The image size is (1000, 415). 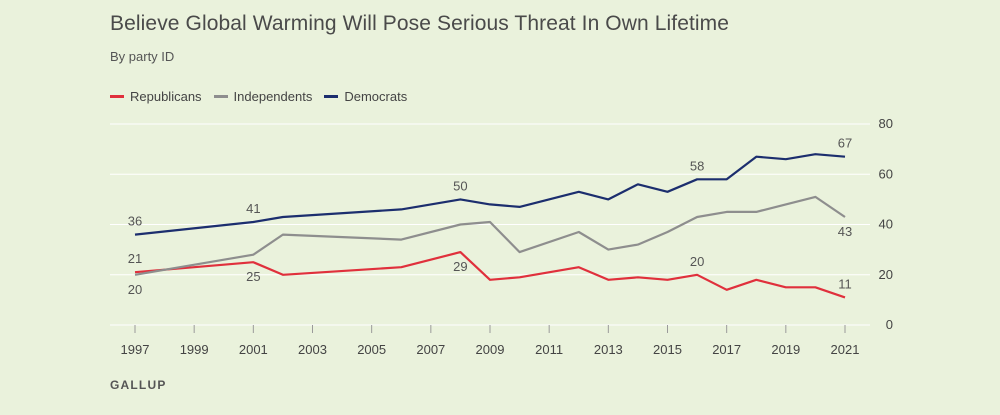 I want to click on chart-subtitle: By party ID, so click(x=142, y=56).